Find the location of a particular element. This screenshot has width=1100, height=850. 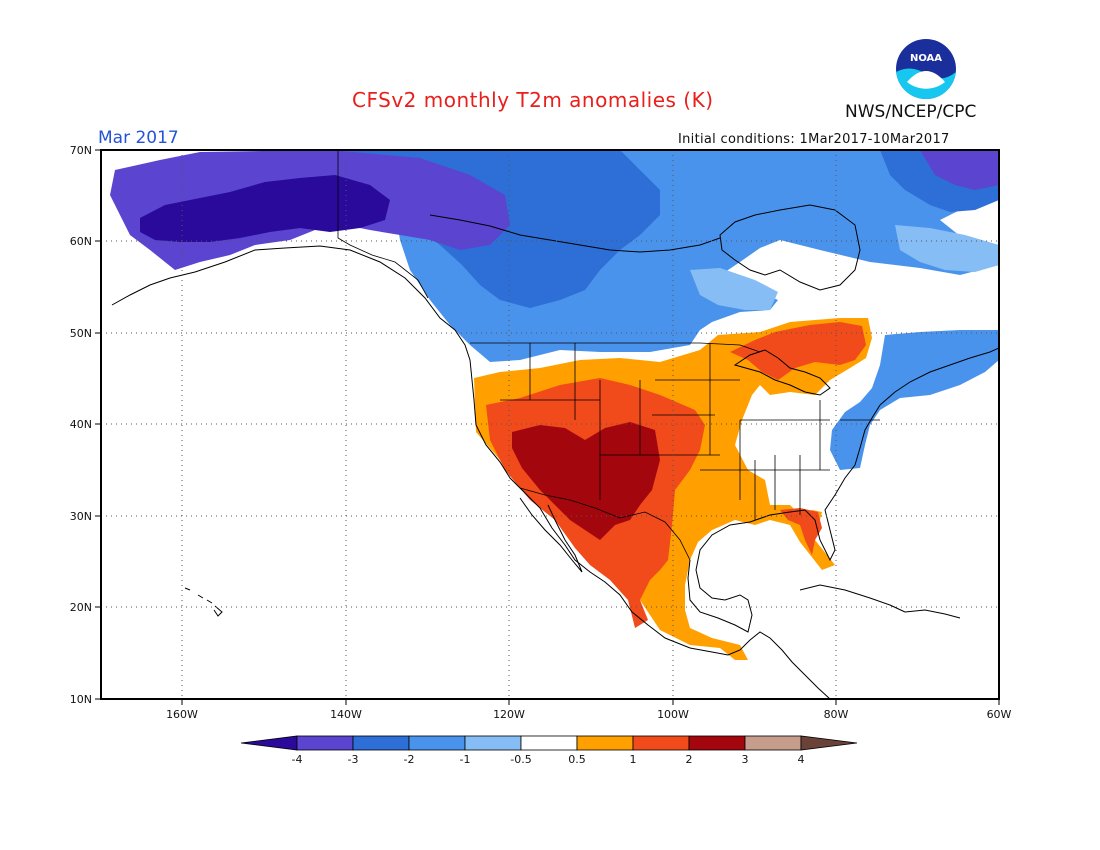

page-title: CFSv2 monthly T2m anomalies (K) is located at coordinates (533, 100).